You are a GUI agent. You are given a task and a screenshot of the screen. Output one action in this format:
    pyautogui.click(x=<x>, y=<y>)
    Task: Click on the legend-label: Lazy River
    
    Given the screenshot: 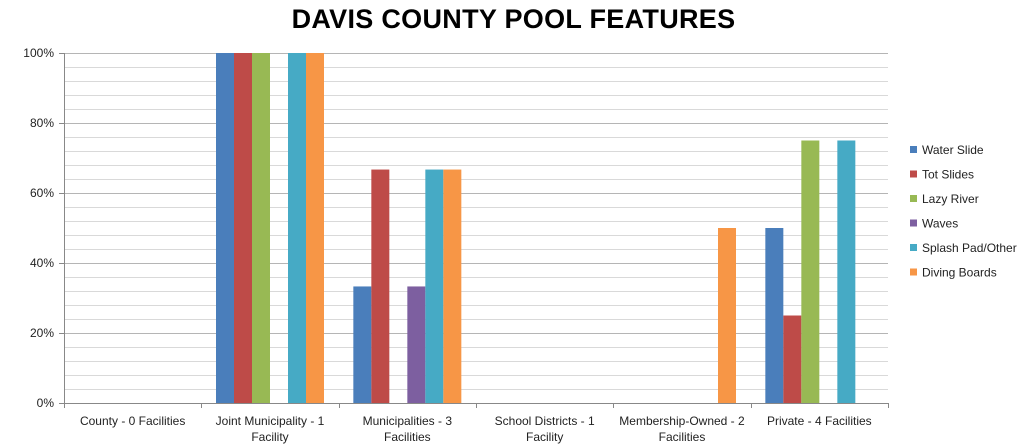 What is the action you would take?
    pyautogui.click(x=950, y=199)
    